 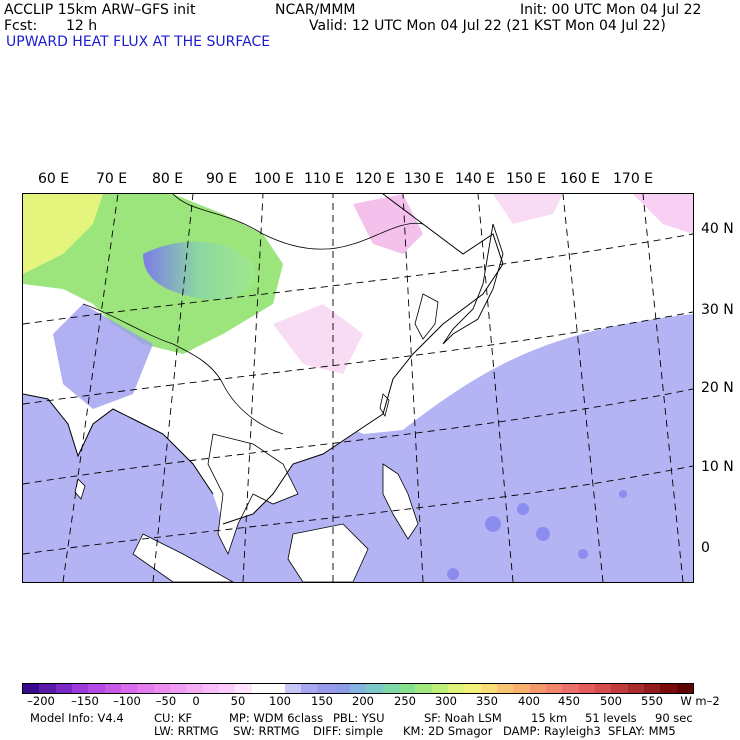 I want to click on model-info: Model Info: V4.4, so click(x=77, y=718).